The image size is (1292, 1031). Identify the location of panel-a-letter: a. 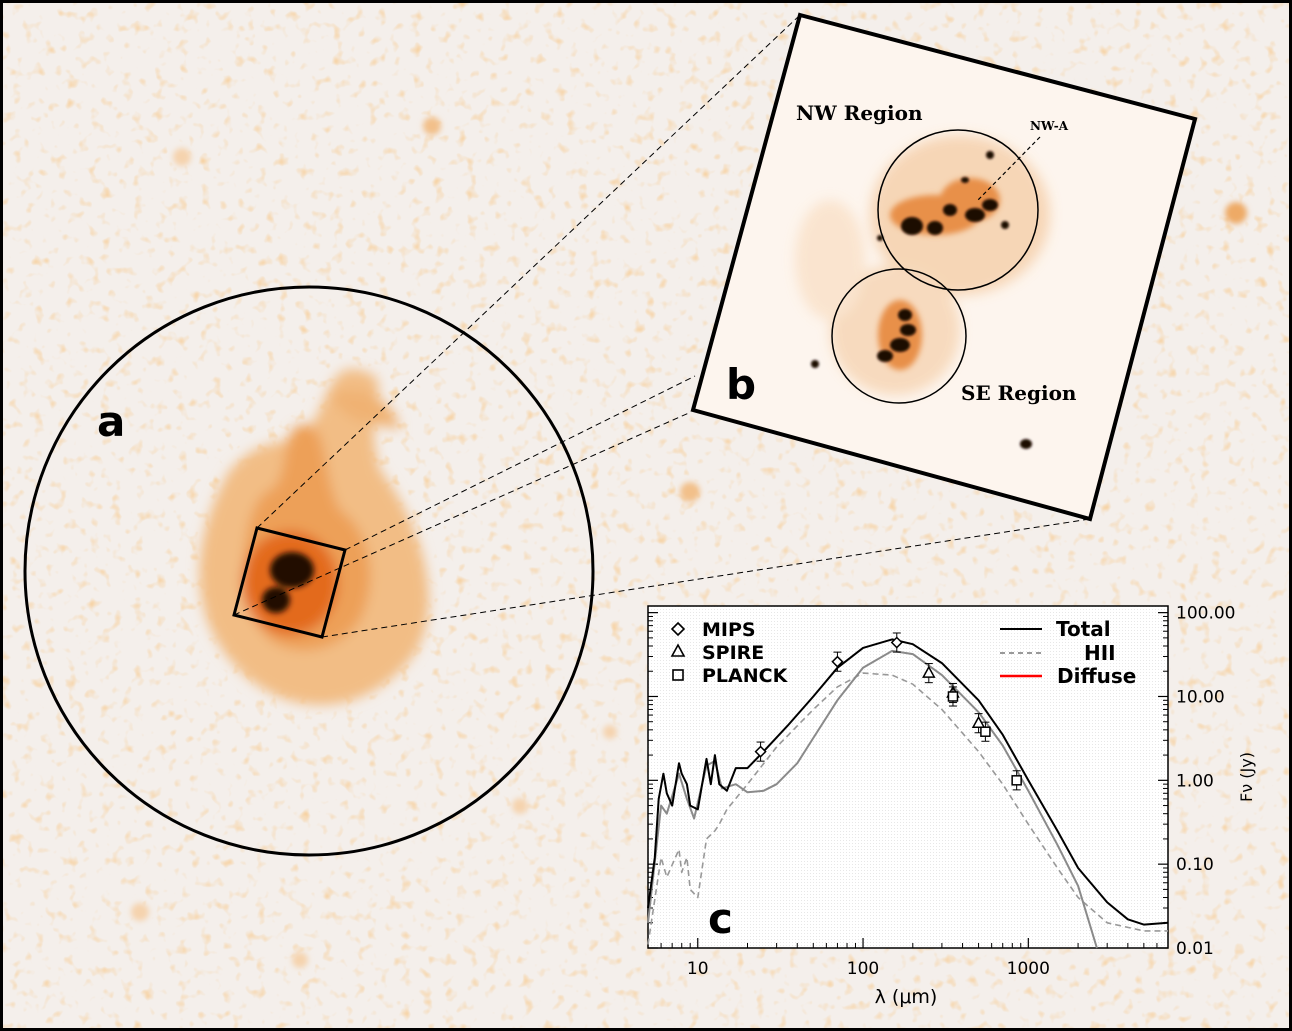
(111, 421).